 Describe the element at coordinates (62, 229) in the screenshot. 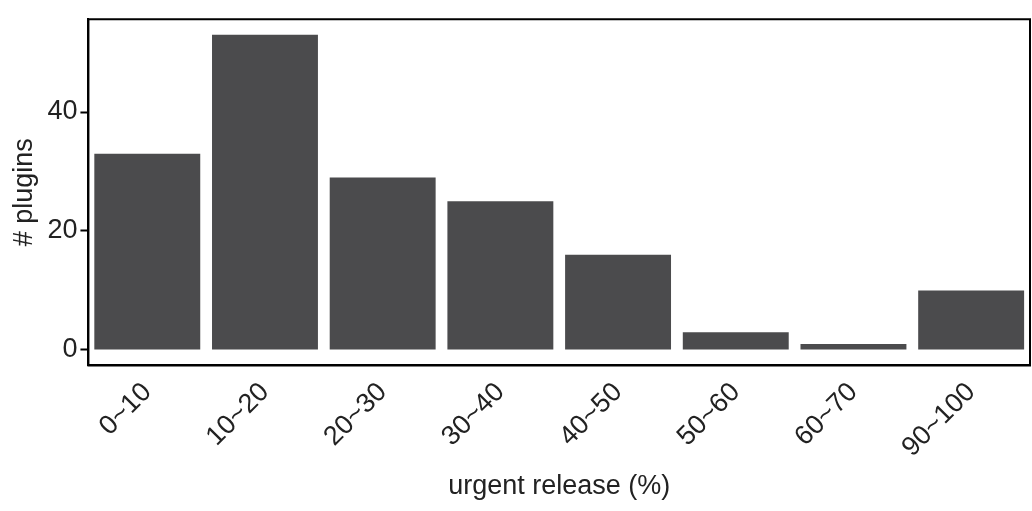

I see `y-tick-label: 20` at that location.